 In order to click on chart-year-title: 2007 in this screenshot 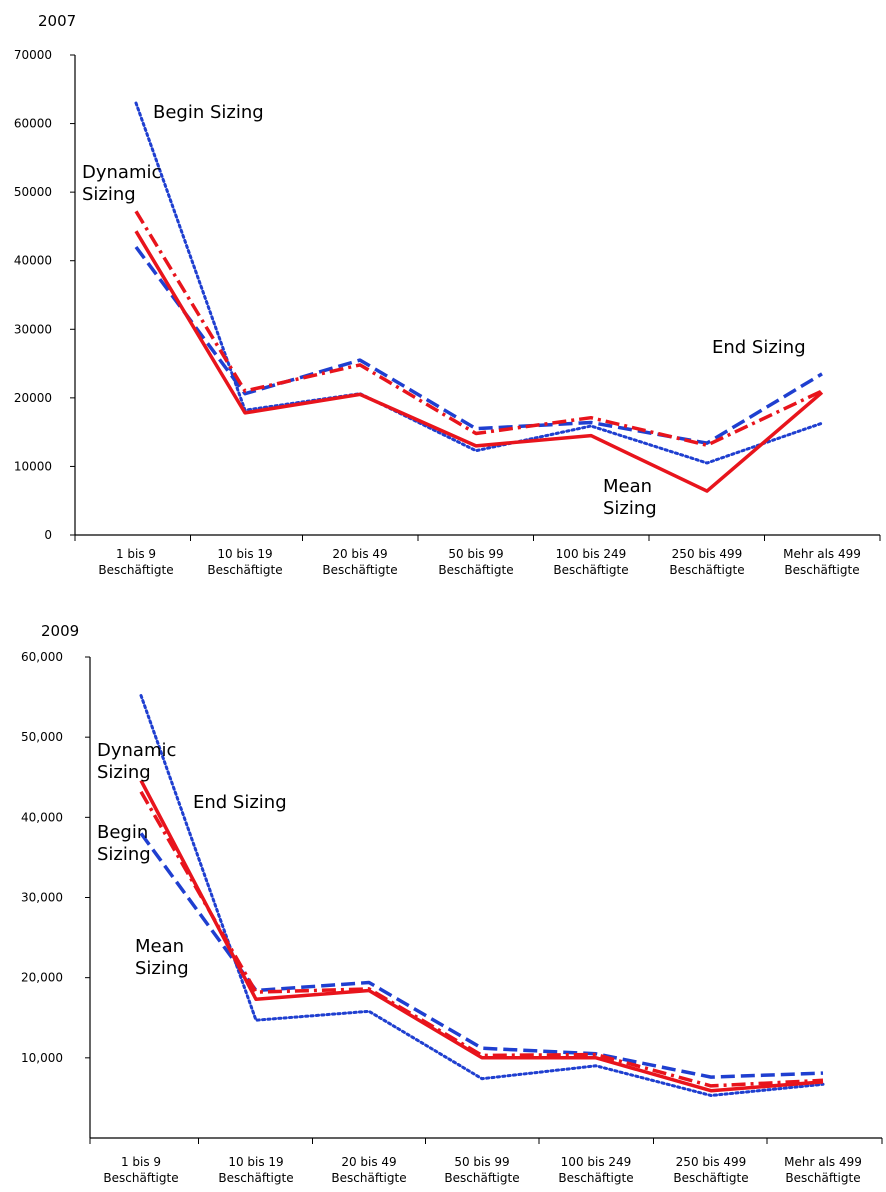, I will do `click(57, 21)`.